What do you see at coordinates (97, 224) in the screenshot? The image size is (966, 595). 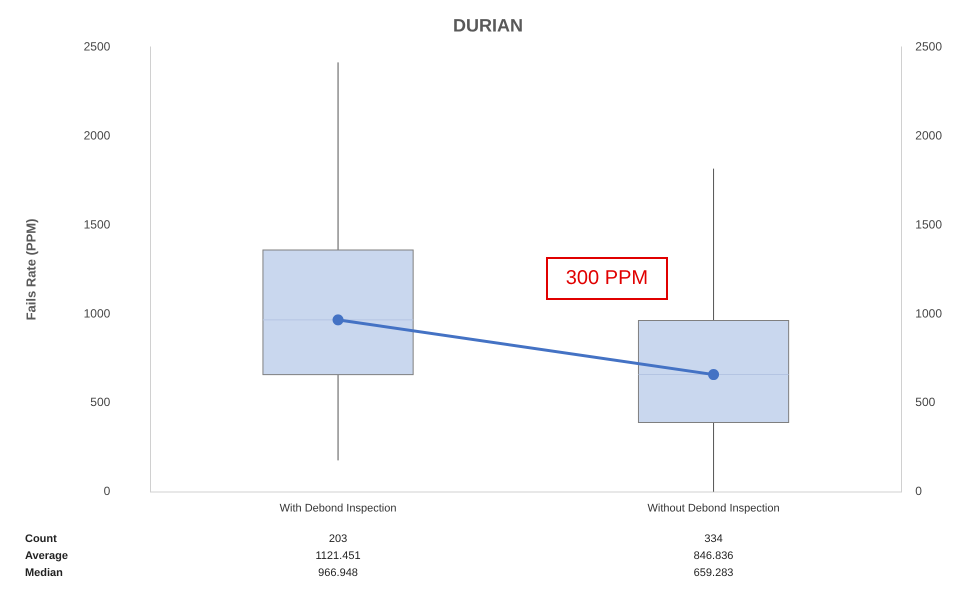 I see `y-tick-label: 1500` at bounding box center [97, 224].